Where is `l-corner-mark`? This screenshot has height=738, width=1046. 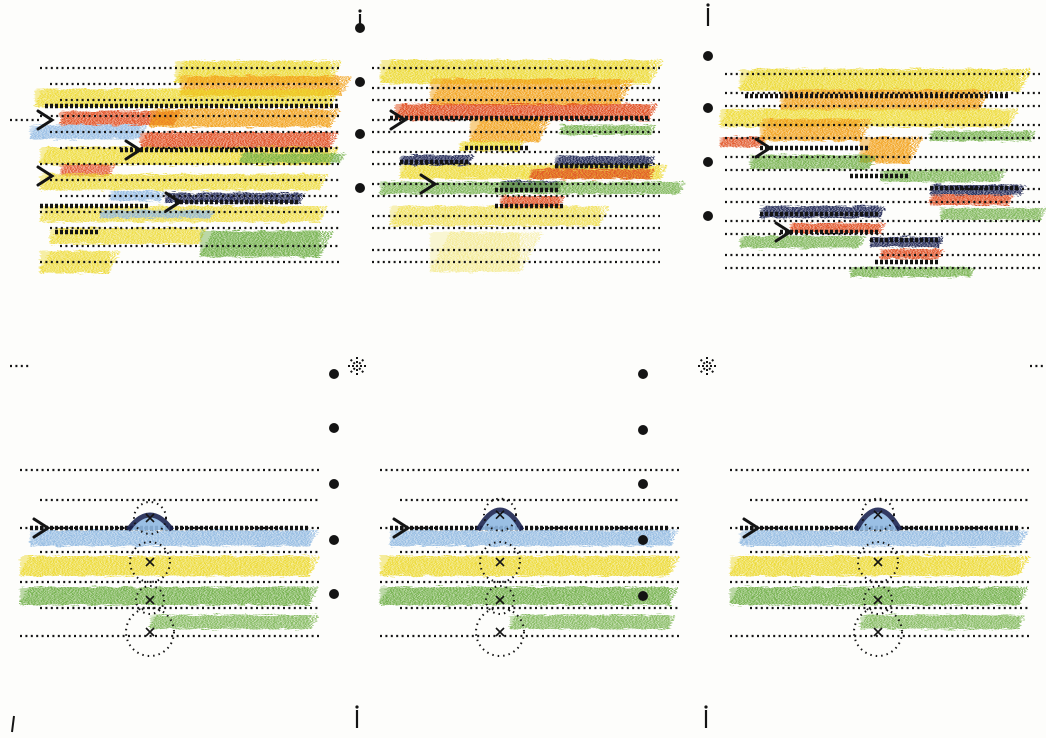 l-corner-mark is located at coordinates (13, 724).